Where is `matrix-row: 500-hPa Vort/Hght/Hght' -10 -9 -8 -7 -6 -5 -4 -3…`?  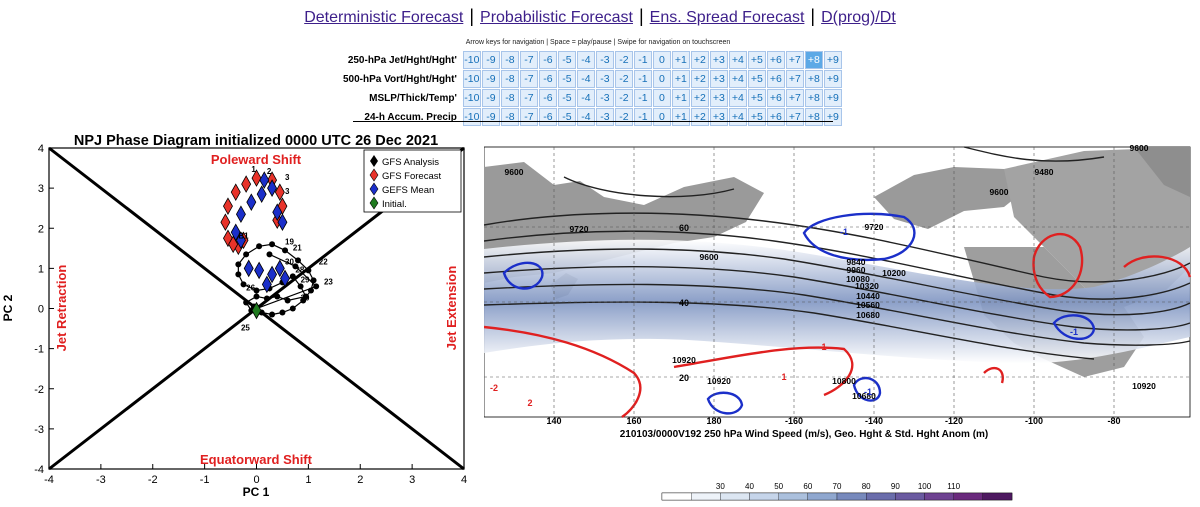 matrix-row: 500-hPa Vort/Hght/Hght' -10 -9 -8 -7 -6 -5 -4 -3… is located at coordinates (592, 79).